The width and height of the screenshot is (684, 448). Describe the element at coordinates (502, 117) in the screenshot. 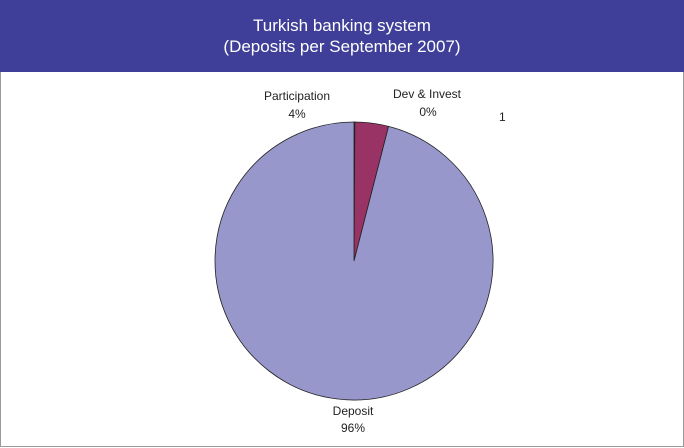

I see `stray-text: 1` at that location.